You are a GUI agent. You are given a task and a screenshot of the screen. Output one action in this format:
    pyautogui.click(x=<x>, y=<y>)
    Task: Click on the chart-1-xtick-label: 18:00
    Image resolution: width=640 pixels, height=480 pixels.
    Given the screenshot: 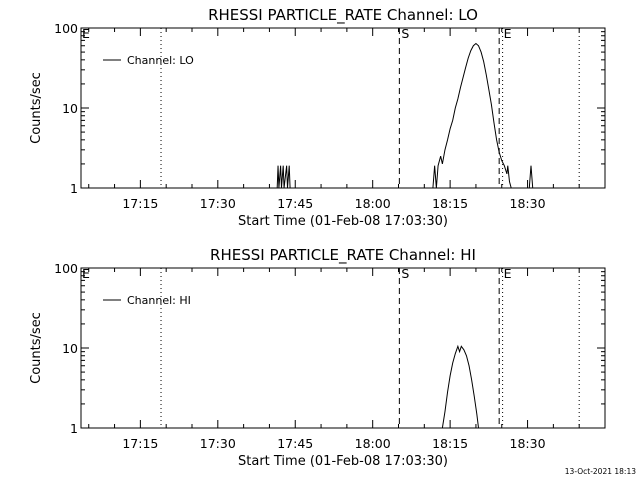 What is the action you would take?
    pyautogui.click(x=373, y=443)
    